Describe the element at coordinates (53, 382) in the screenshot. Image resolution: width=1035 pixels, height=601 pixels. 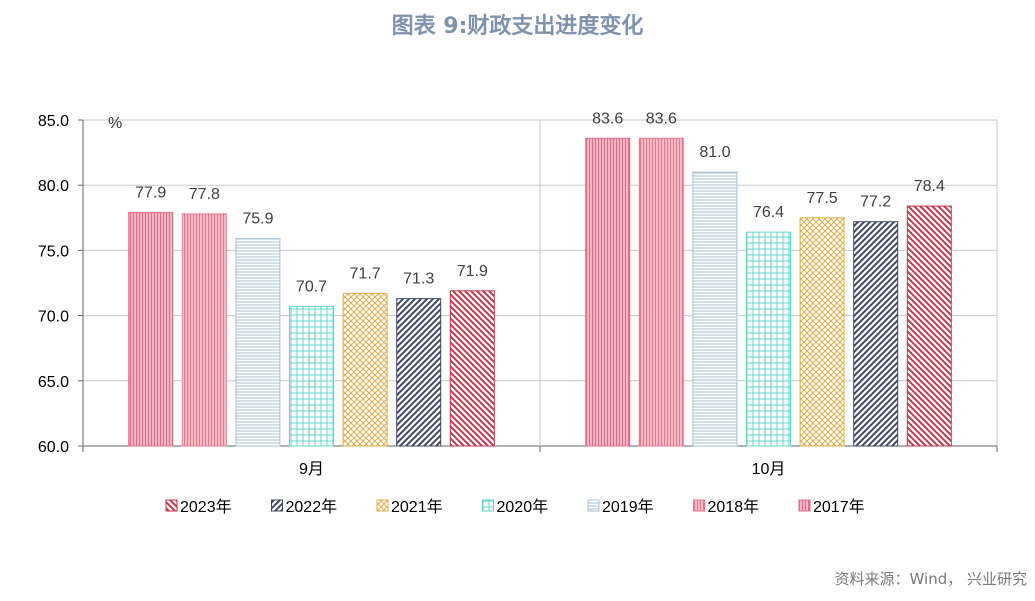
I see `y-tick-label: 65.0` at that location.